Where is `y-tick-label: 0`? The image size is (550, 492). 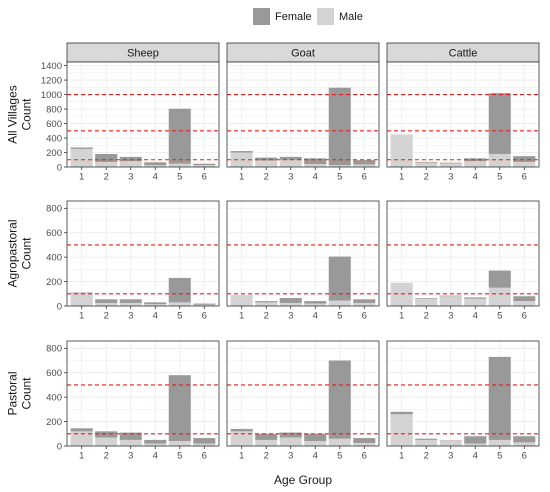
y-tick-label: 0 is located at coordinates (59, 306).